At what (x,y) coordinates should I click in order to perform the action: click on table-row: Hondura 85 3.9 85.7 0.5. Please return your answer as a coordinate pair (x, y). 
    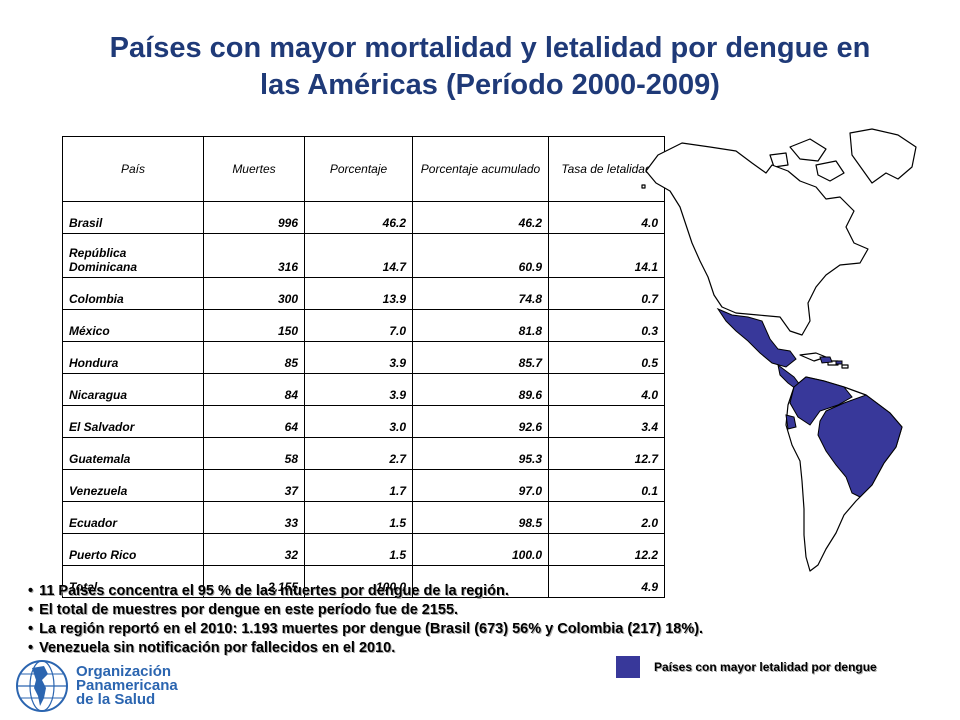
    Looking at the image, I should click on (363, 357).